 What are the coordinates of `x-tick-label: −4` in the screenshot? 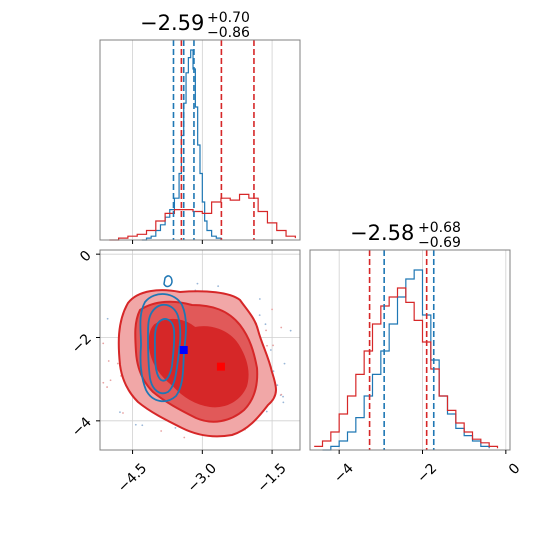 It's located at (344, 473).